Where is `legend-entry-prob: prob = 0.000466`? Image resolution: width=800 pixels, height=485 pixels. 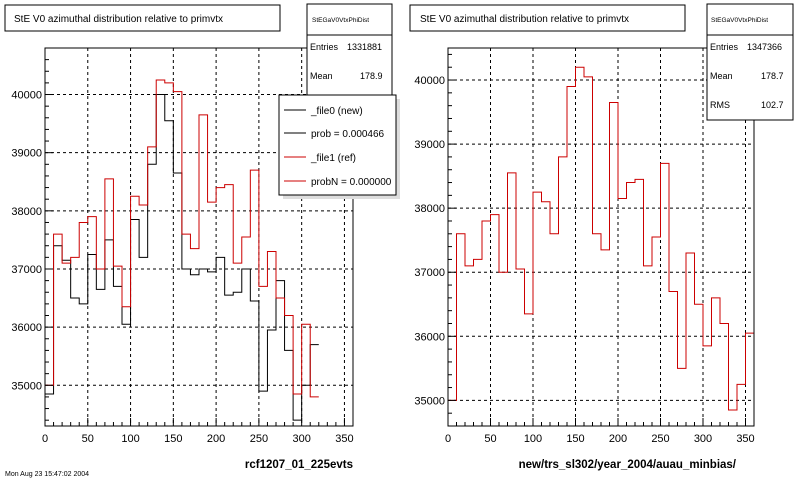
legend-entry-prob: prob = 0.000466 is located at coordinates (348, 134).